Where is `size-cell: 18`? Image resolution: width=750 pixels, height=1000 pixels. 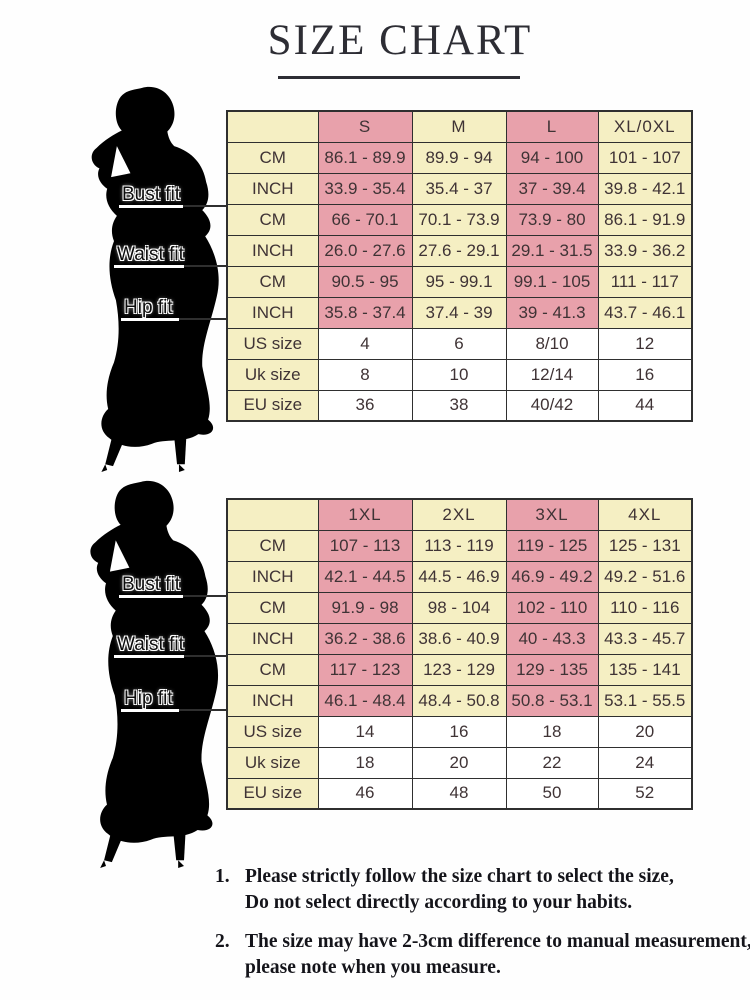
size-cell: 18 is located at coordinates (365, 762).